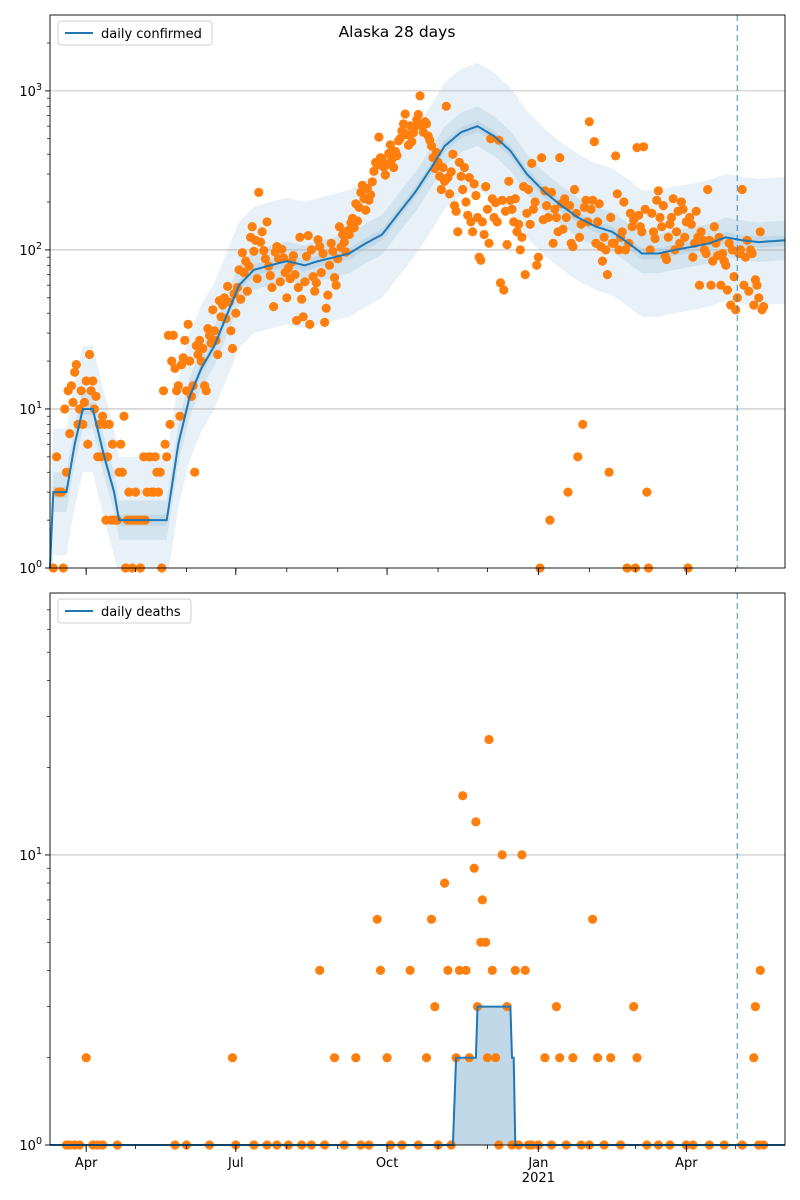 The width and height of the screenshot is (800, 1200). I want to click on legend-label: daily deaths, so click(141, 612).